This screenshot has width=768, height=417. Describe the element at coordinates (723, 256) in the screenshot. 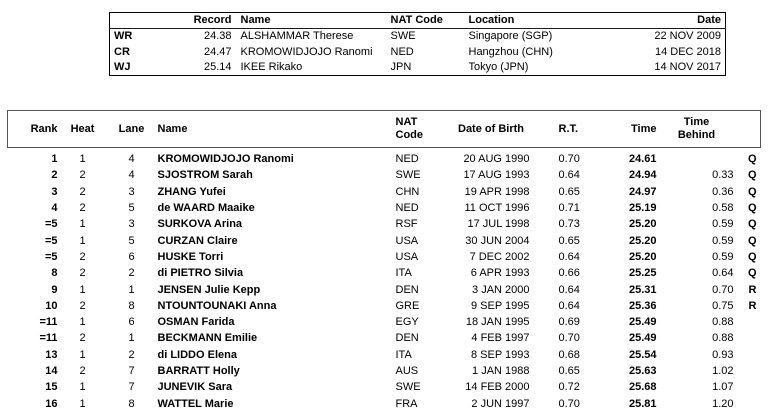

I see `result-time-behind: 0.59` at that location.